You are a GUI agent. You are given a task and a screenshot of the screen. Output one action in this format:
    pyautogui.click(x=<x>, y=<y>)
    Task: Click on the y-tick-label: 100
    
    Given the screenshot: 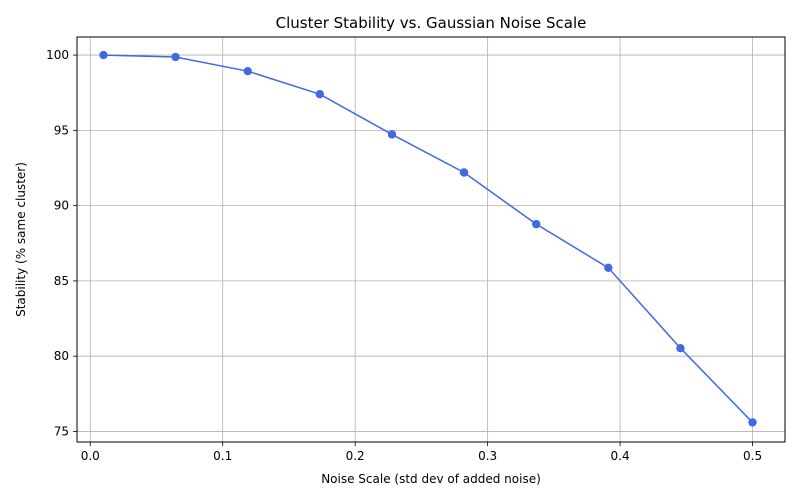 What is the action you would take?
    pyautogui.click(x=57, y=55)
    